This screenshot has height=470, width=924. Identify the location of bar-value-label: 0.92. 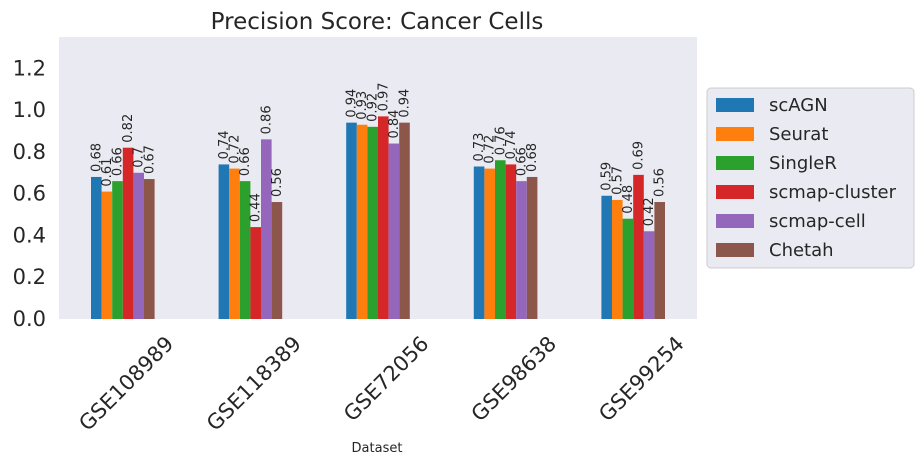
(373, 107).